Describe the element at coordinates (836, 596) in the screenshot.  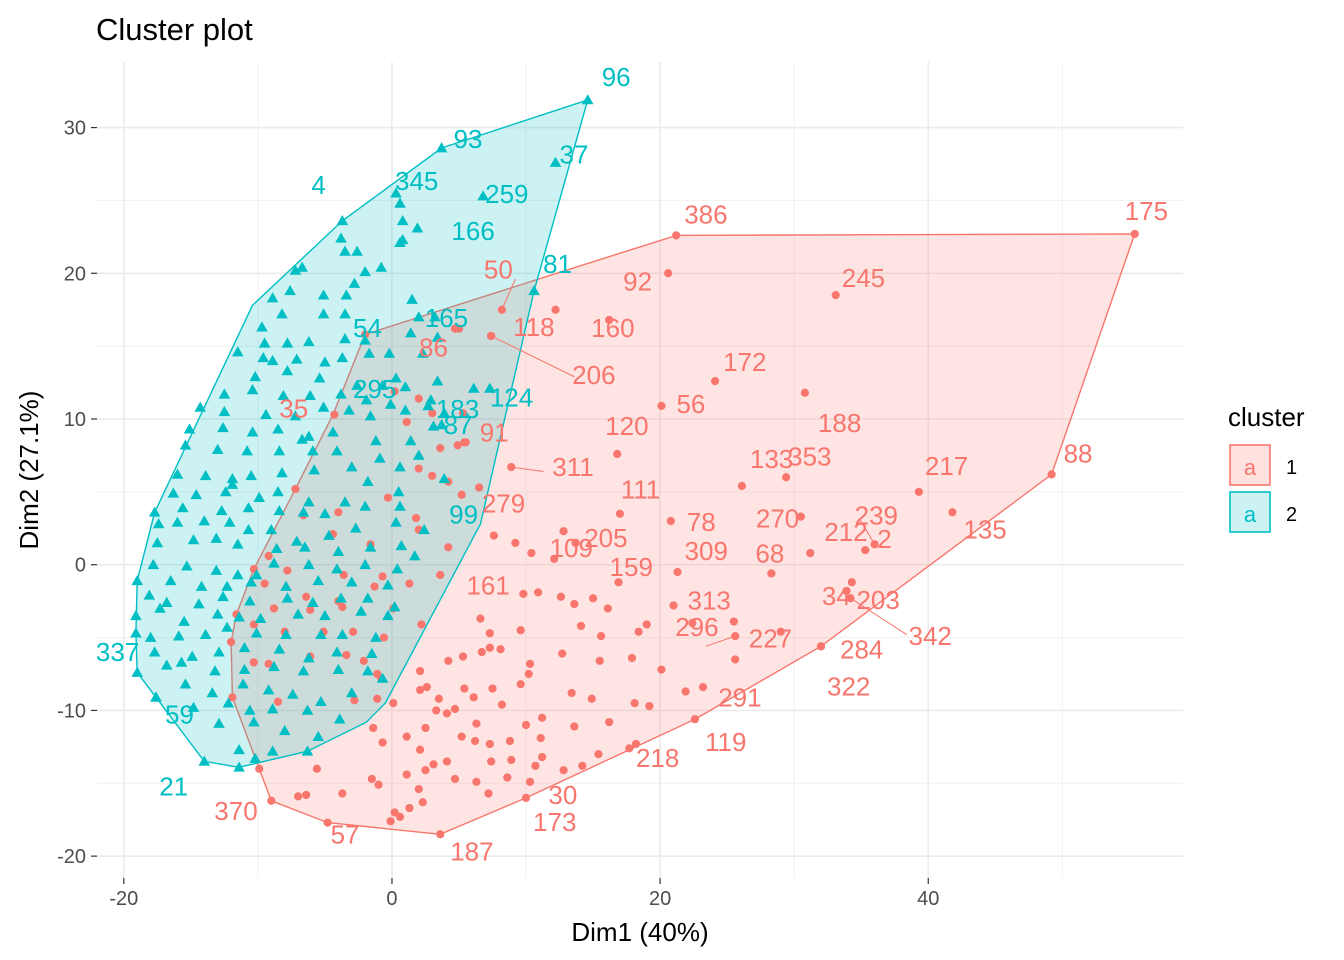
I see `point-label: 34` at that location.